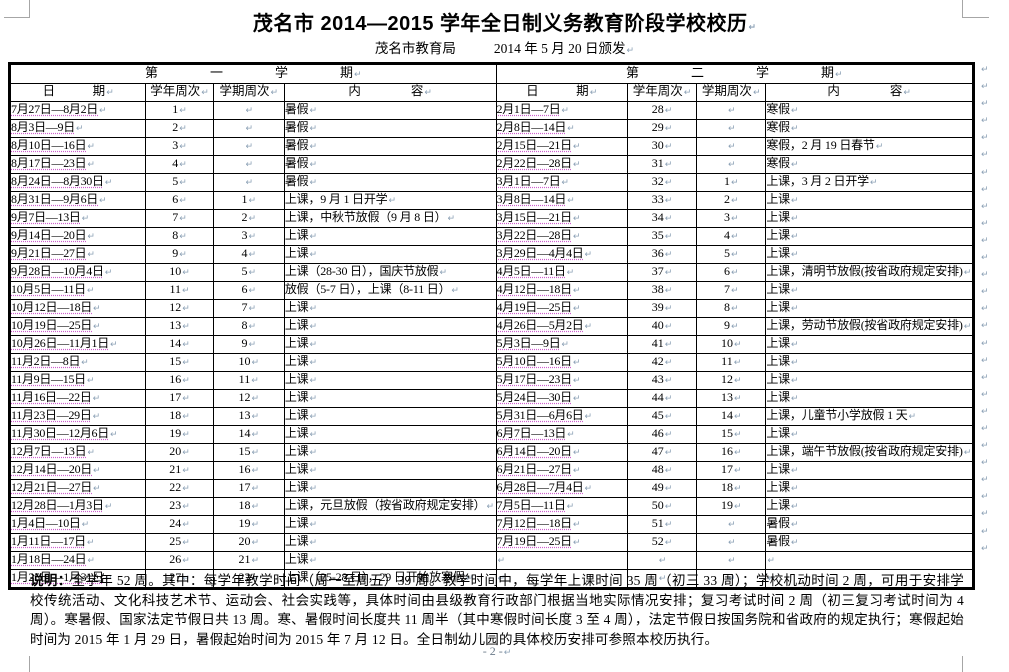 Image resolution: width=1009 pixels, height=672 pixels. What do you see at coordinates (179, 542) in the screenshot?
I see `calendar-cell: 25↵` at bounding box center [179, 542].